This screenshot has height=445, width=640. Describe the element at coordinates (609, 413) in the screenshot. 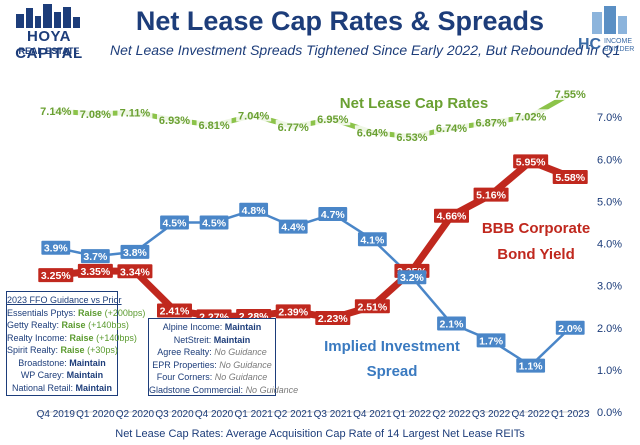

I see `y-tick-label: 0.0%` at that location.